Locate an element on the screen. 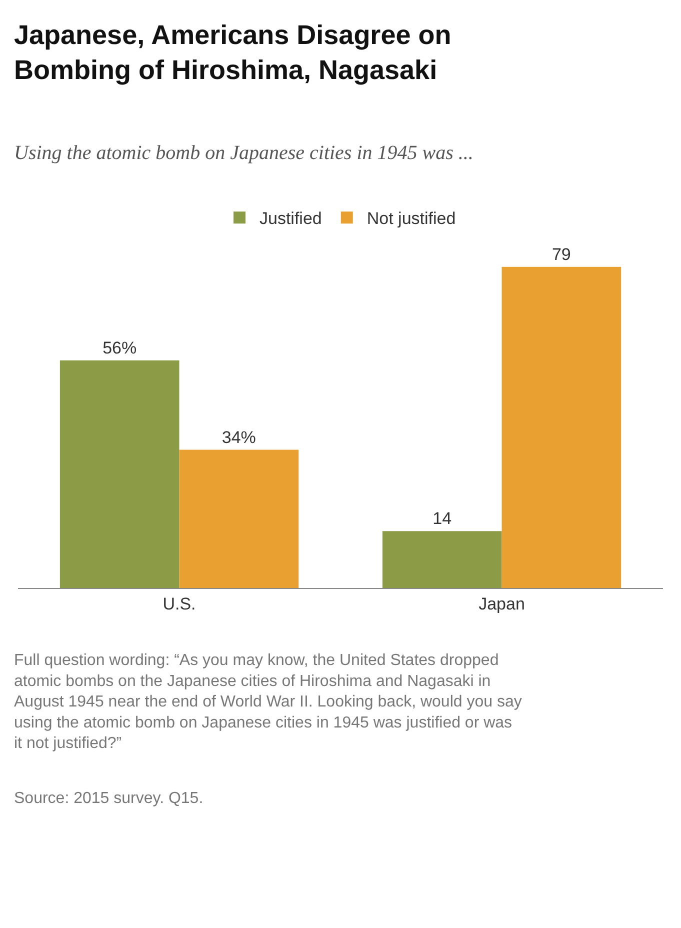  legend-label: Not justified is located at coordinates (411, 218).